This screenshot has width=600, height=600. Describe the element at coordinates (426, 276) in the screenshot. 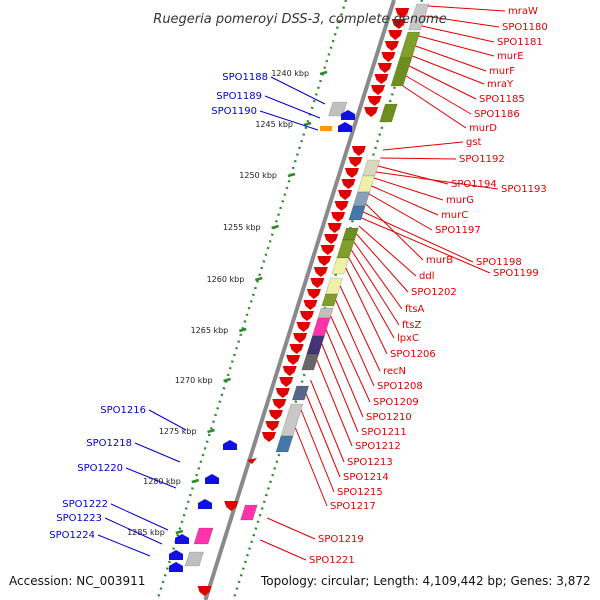

I see `reverse-gene-label: ddl` at that location.